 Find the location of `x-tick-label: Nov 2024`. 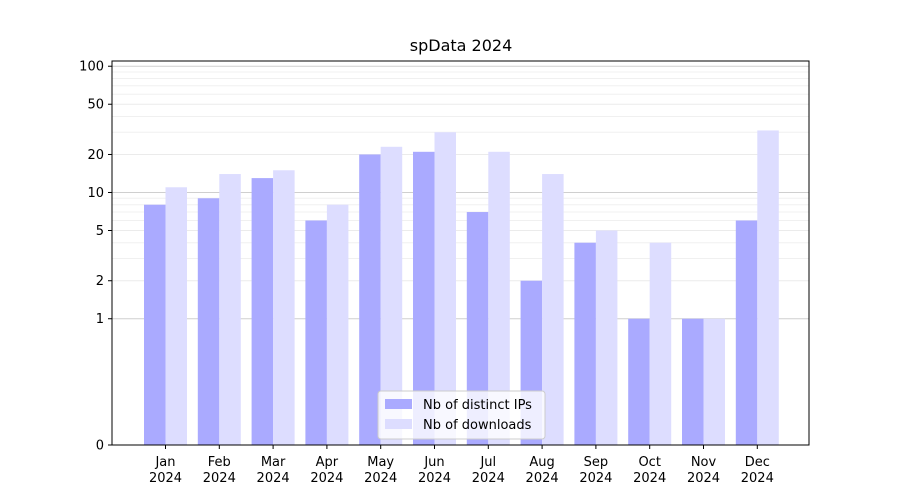

x-tick-label: Nov 2024 is located at coordinates (703, 470).